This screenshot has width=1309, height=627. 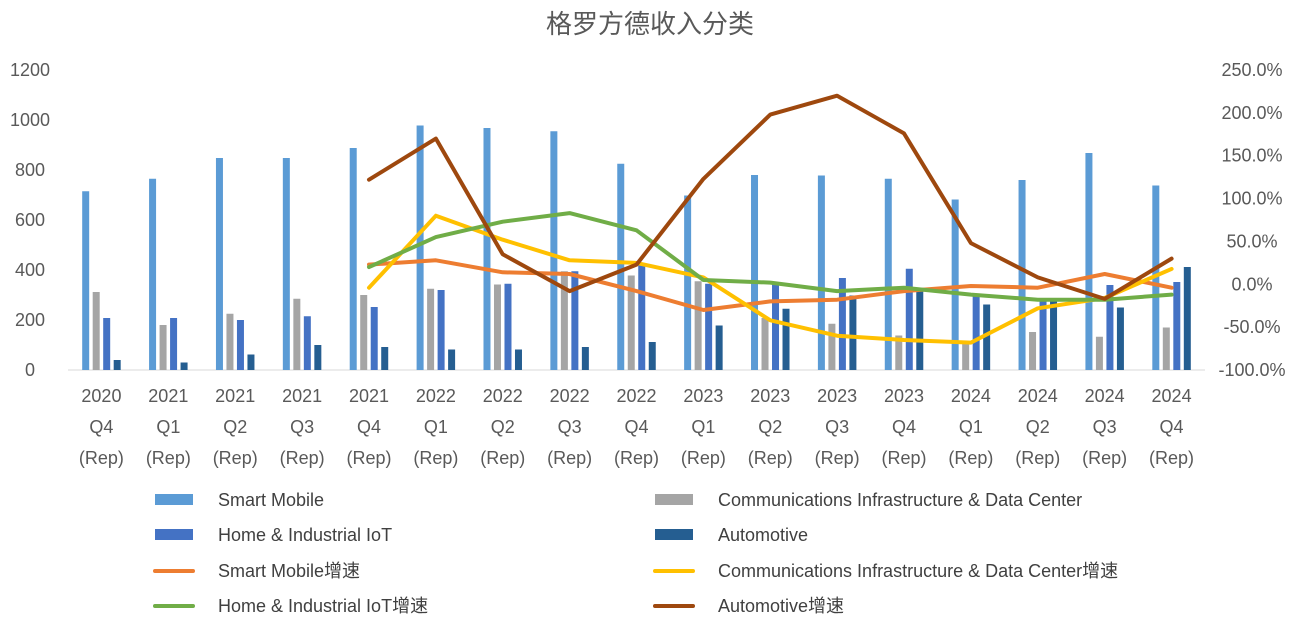 I want to click on line-smart-mobile-growth, so click(x=770, y=285).